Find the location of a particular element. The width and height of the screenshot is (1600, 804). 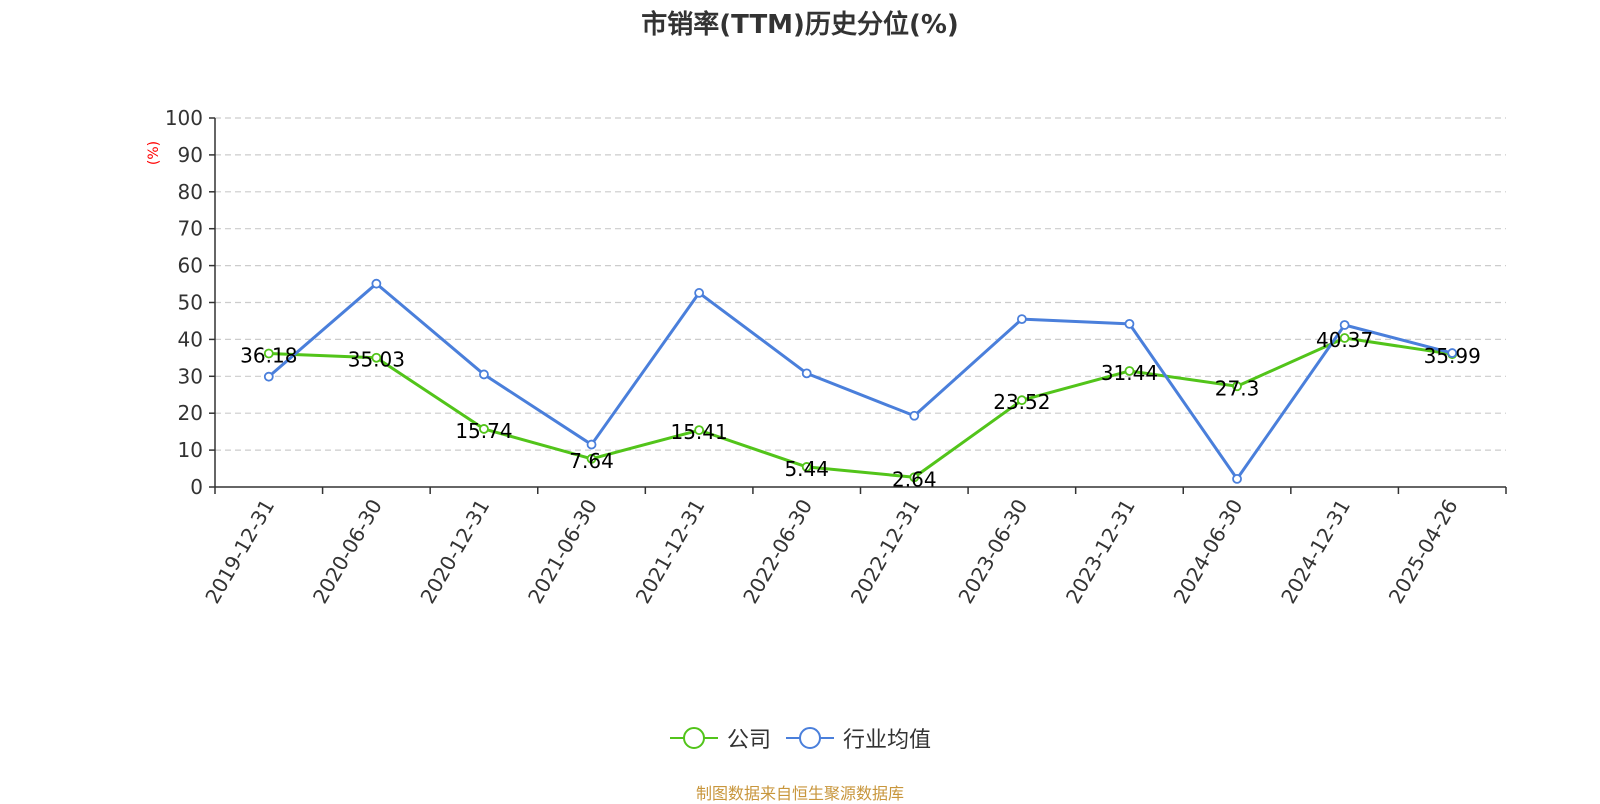

y-tick-label: 10 is located at coordinates (190, 450).